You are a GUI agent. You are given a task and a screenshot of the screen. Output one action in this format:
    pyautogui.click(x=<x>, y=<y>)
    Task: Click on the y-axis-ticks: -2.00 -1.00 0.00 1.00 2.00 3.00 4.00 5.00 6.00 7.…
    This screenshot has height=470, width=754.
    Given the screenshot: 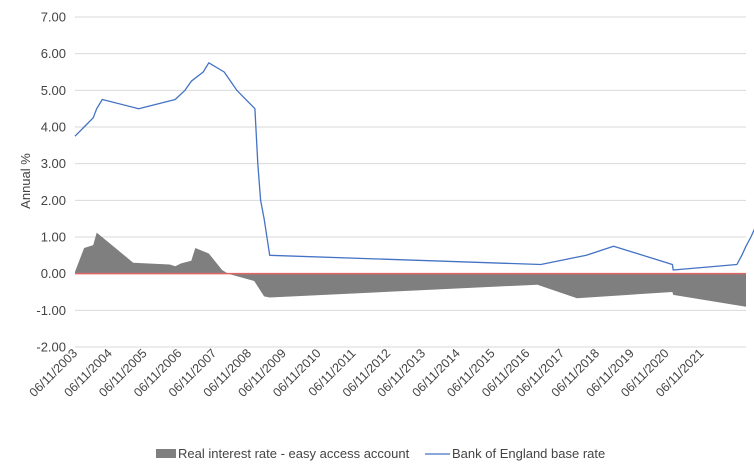 What is the action you would take?
    pyautogui.click(x=51, y=182)
    